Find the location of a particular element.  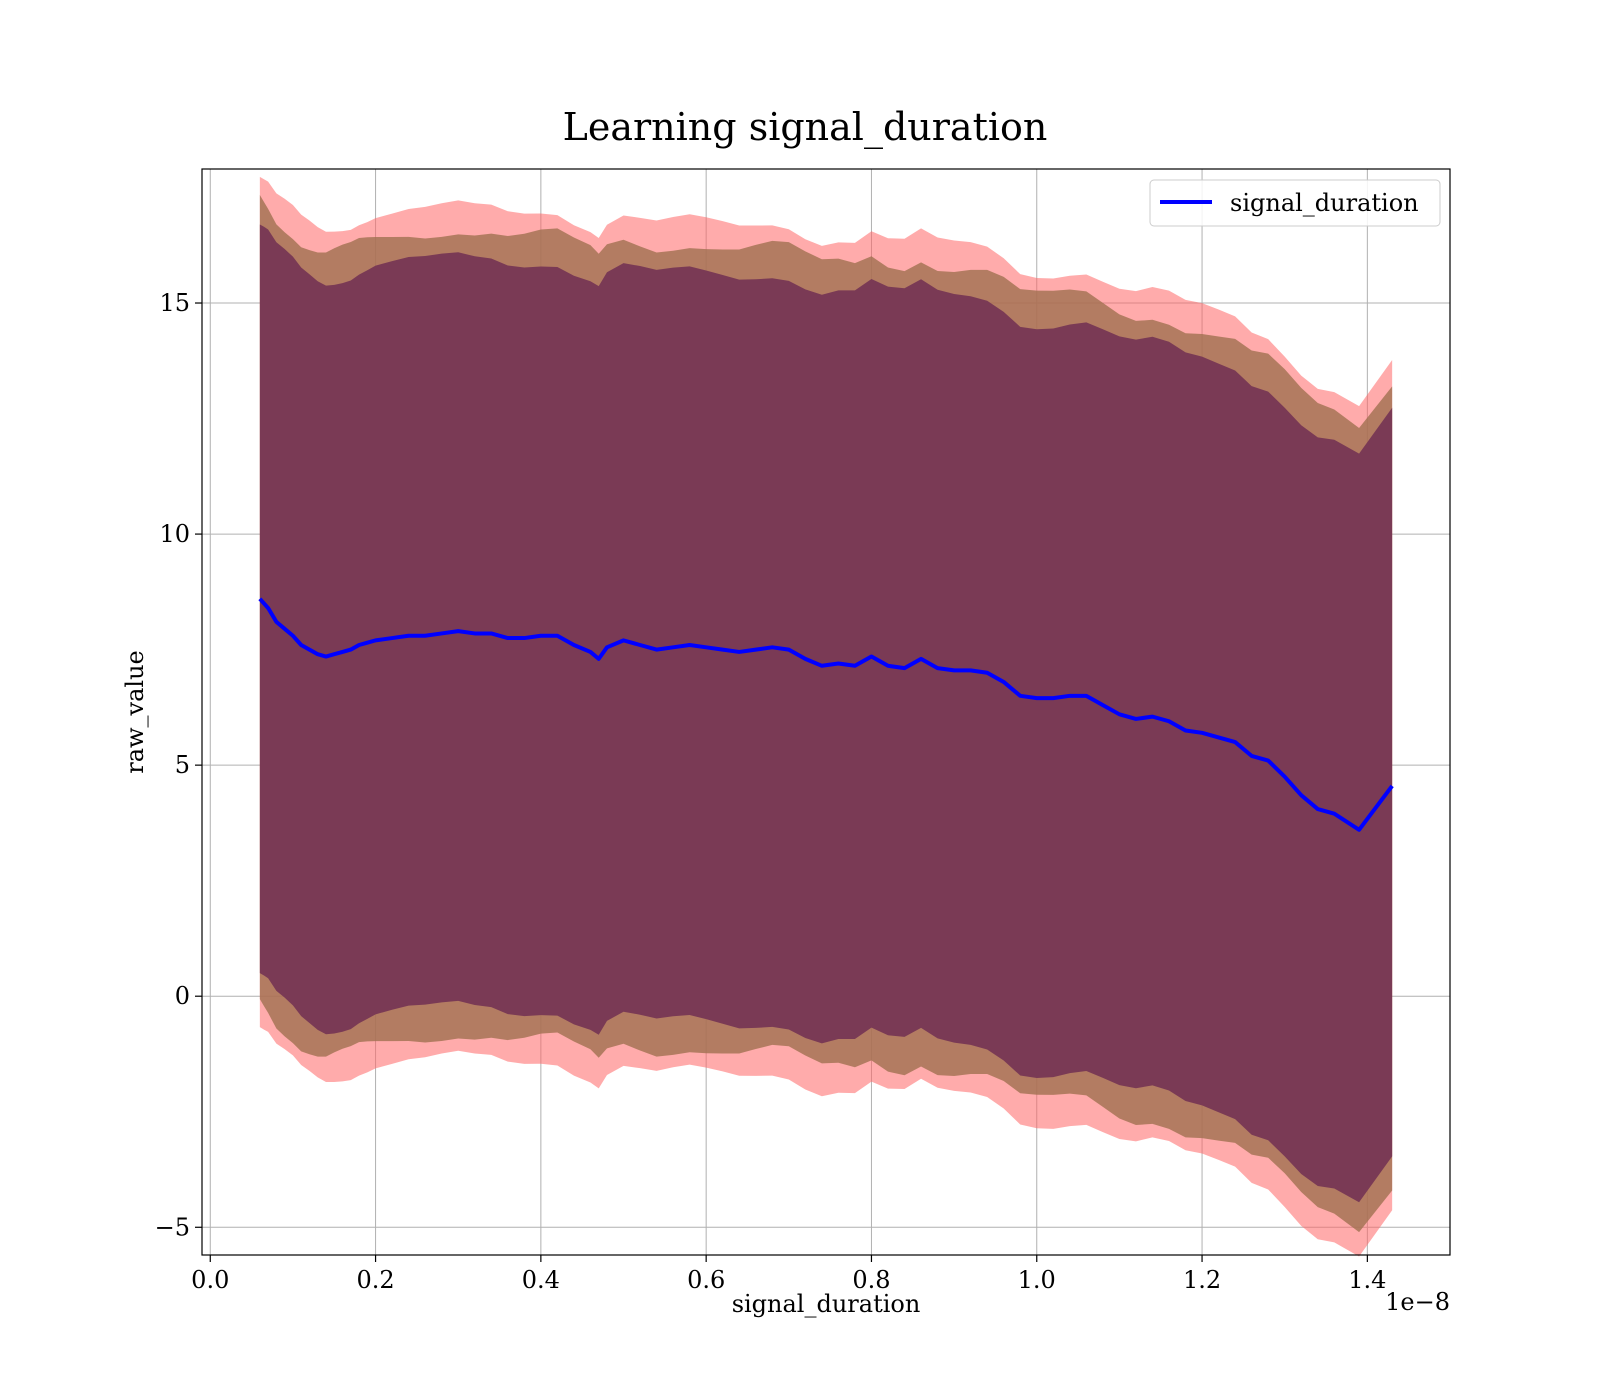

x-tick-label: 0.6 is located at coordinates (706, 1280).